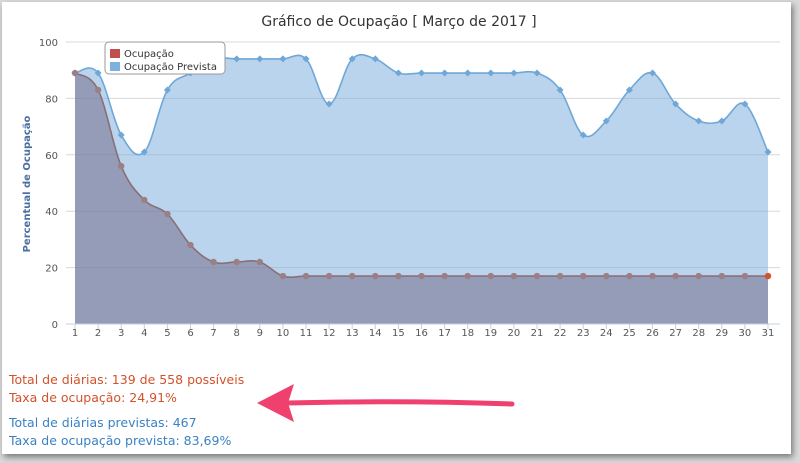 The image size is (800, 463). What do you see at coordinates (75, 333) in the screenshot?
I see `x-tick-label: 1` at bounding box center [75, 333].